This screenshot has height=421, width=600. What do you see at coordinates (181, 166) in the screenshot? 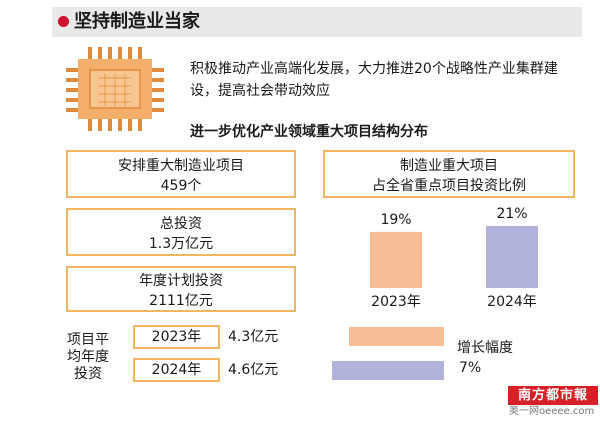
I see `stat-label: 安排重大制造业项目` at bounding box center [181, 166].